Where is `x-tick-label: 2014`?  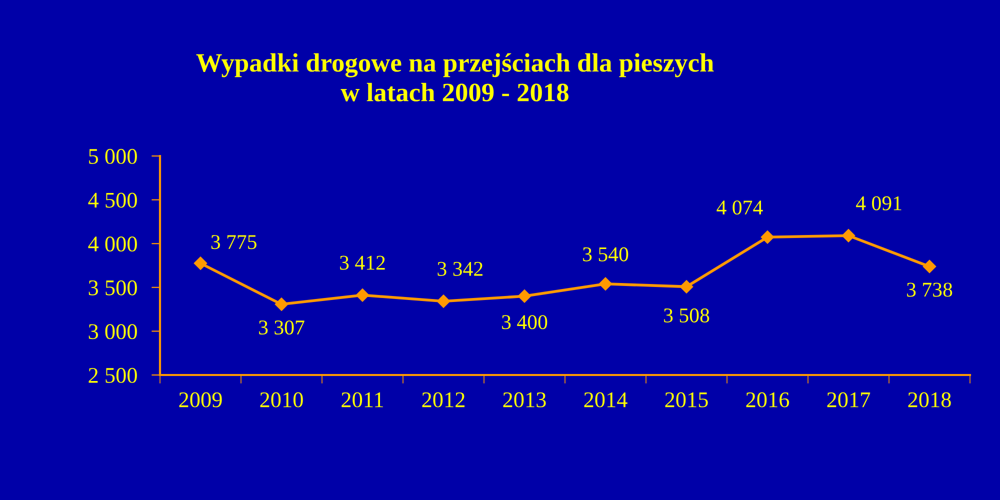 x-tick-label: 2014 is located at coordinates (606, 400).